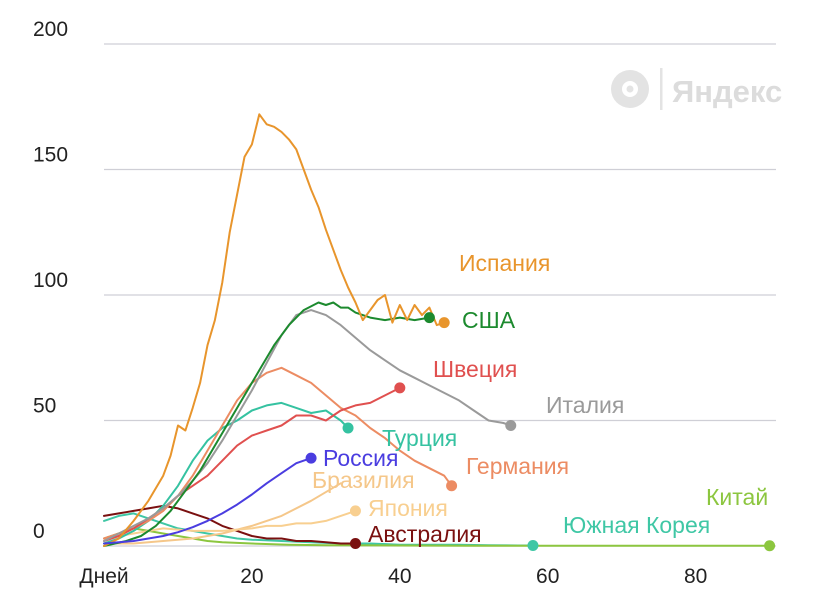 Image resolution: width=828 pixels, height=616 pixels. What do you see at coordinates (504, 263) in the screenshot?
I see `series-label: Испания` at bounding box center [504, 263].